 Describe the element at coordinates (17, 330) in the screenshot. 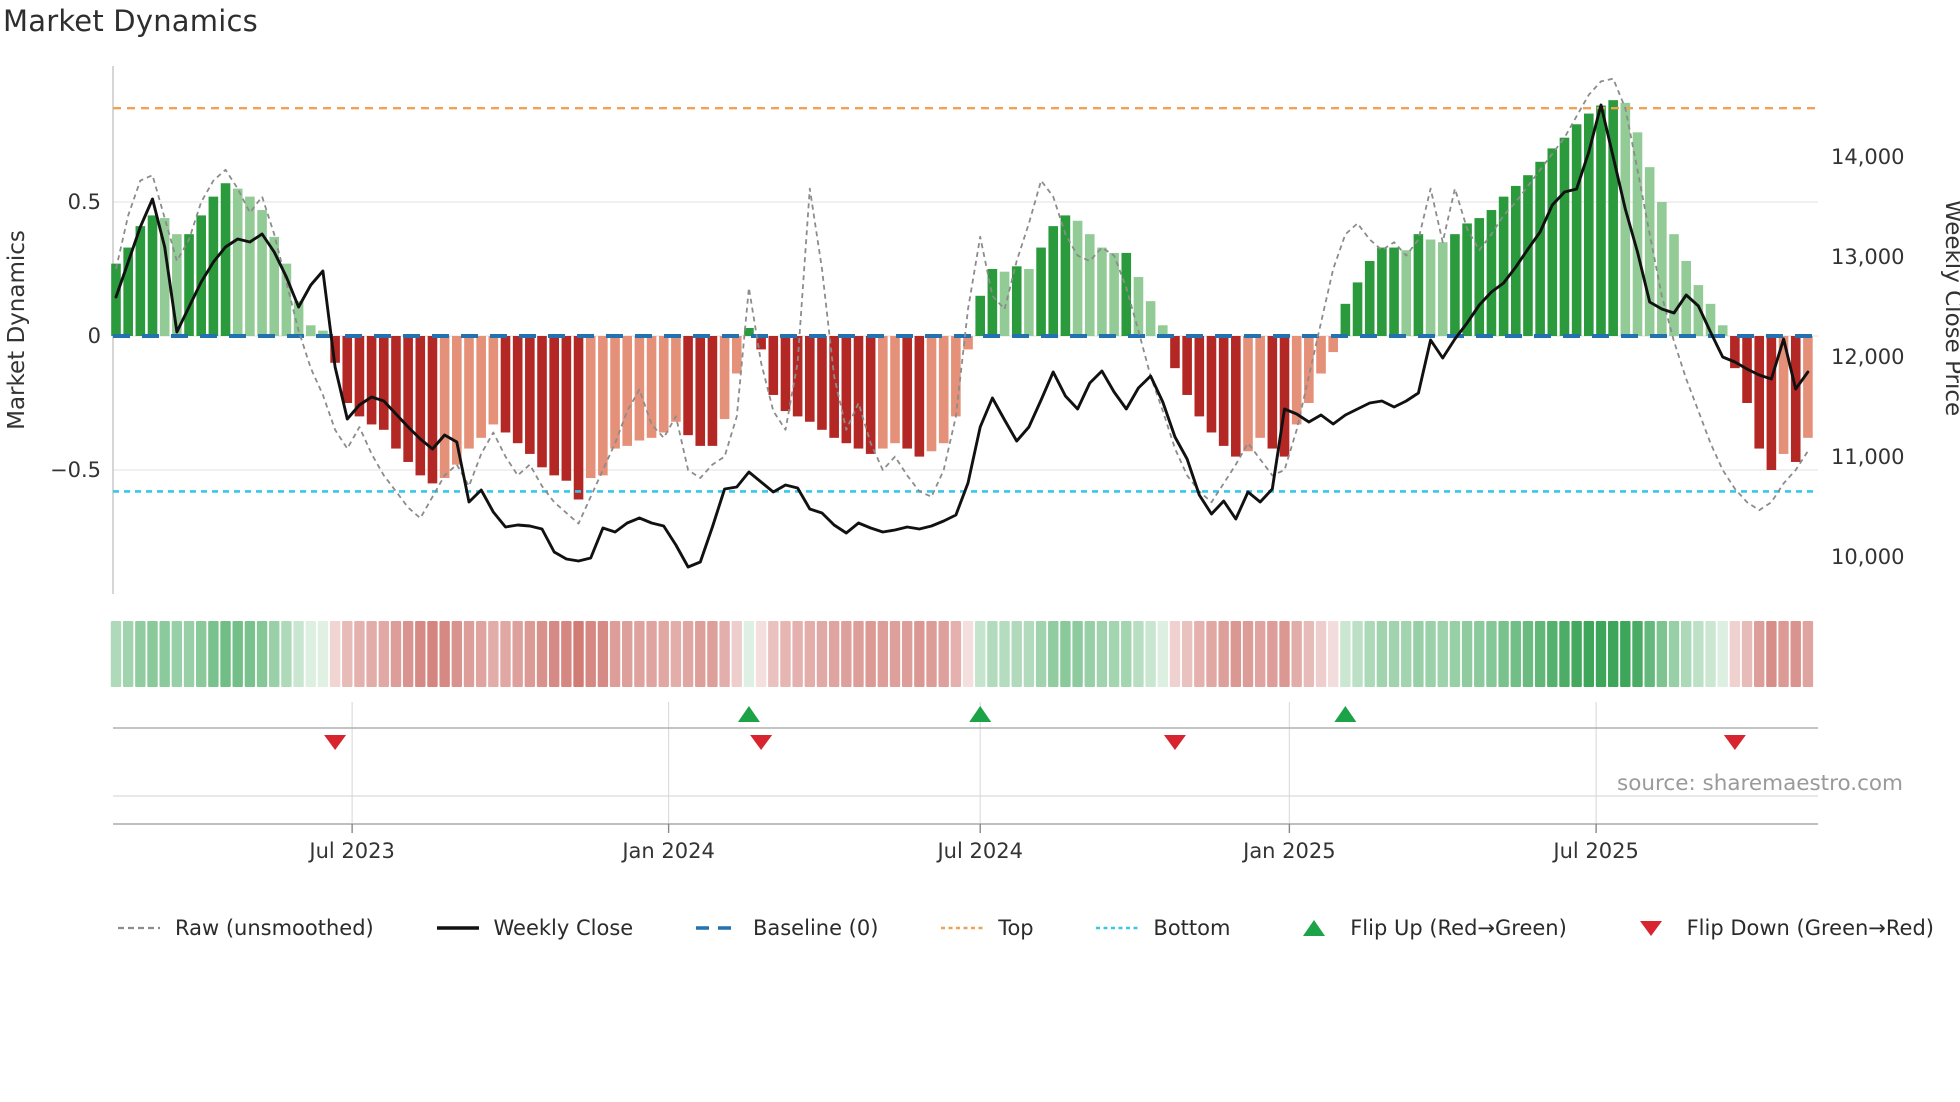

I see `left-axis-label: Market Dynamics` at that location.